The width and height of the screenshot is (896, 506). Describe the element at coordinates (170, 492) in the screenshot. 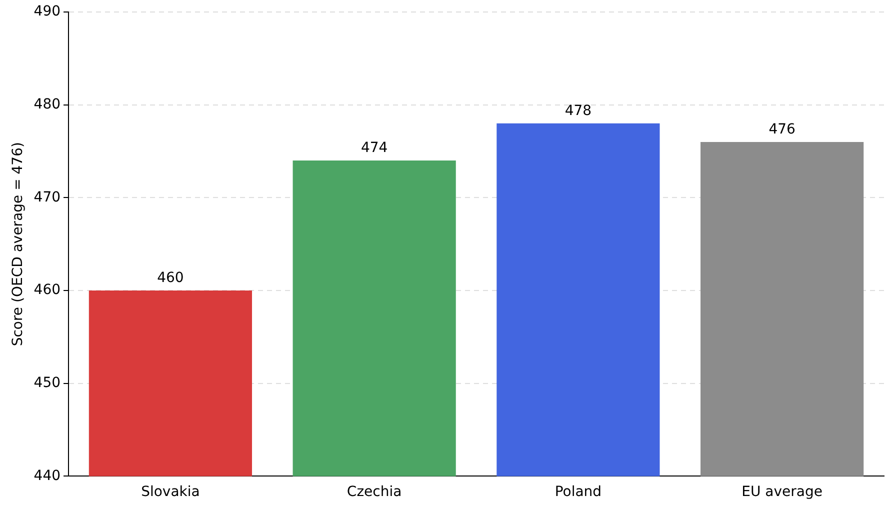

I see `x-tick-label: Slovakia` at that location.